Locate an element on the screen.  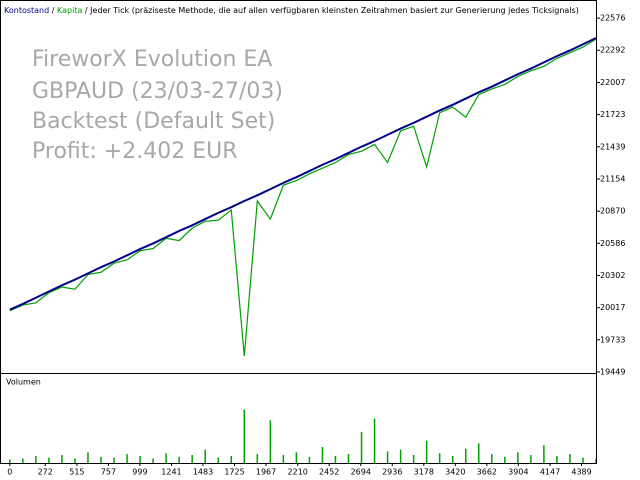
annotation: GBPAUD (23/03-27/03) is located at coordinates (157, 91).